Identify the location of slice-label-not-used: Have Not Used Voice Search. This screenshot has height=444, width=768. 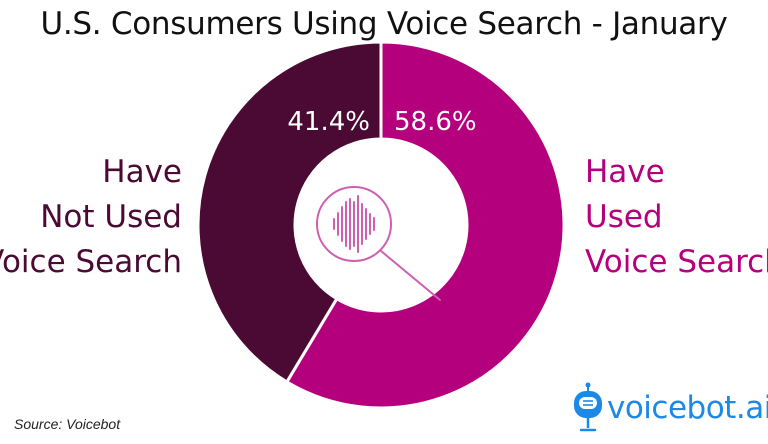
(91, 217).